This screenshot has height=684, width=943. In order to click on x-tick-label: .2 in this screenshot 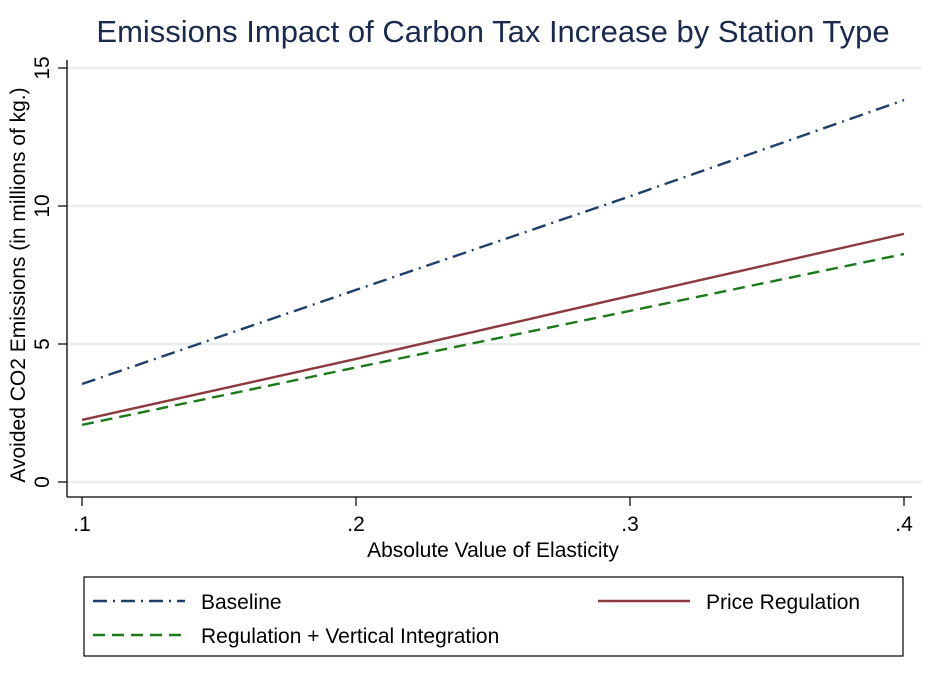, I will do `click(356, 524)`.